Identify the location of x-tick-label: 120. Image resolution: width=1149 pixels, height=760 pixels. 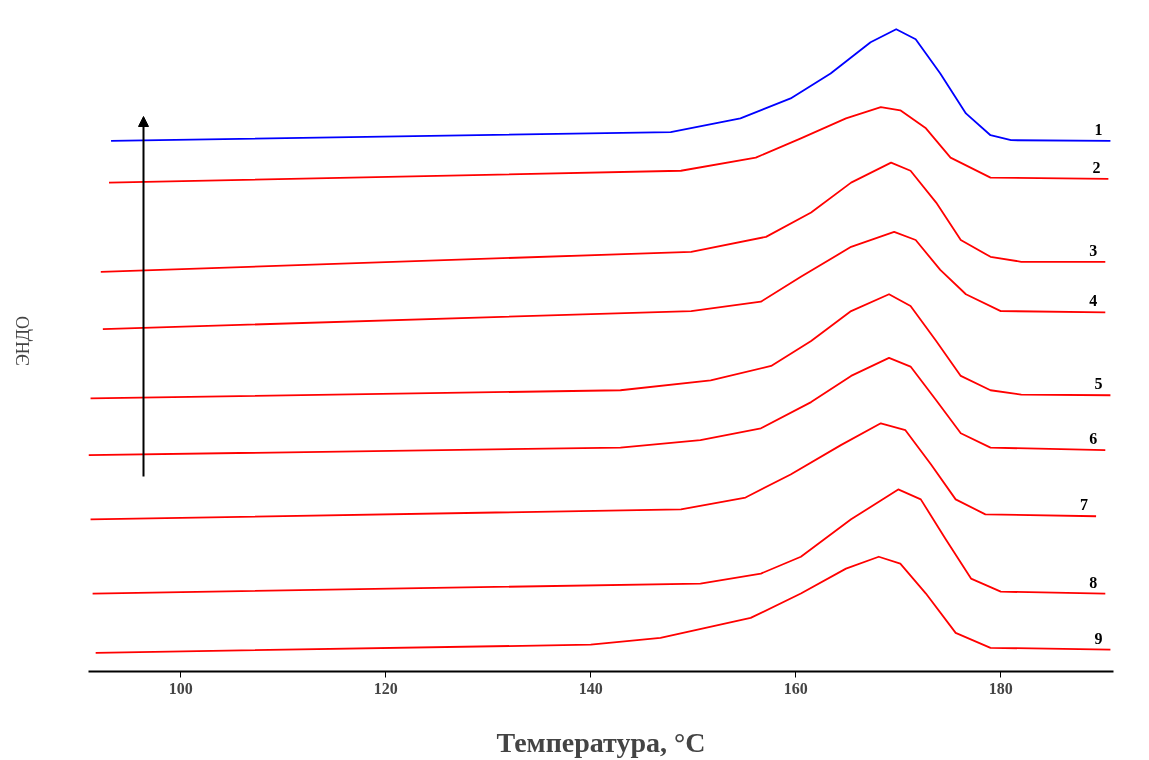
(385, 688).